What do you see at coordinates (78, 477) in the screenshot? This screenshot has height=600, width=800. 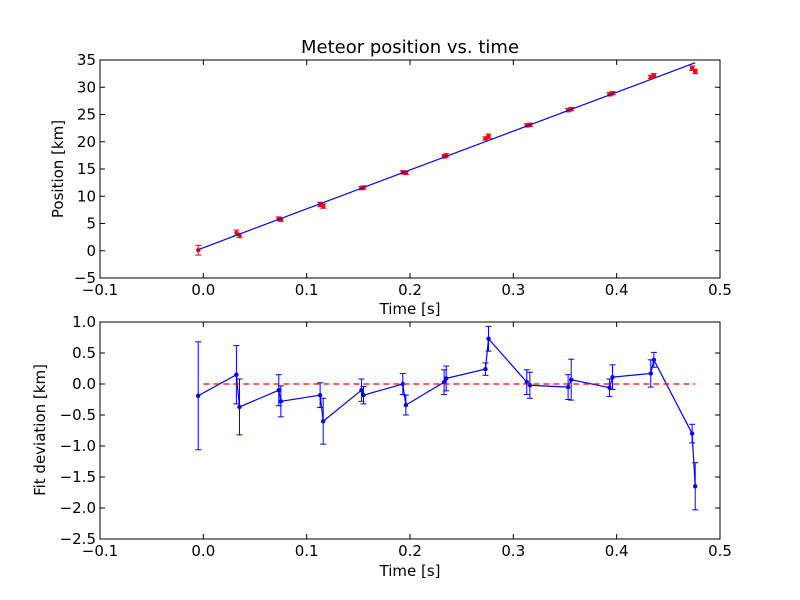 I see `y-tick-label: −1.5` at bounding box center [78, 477].